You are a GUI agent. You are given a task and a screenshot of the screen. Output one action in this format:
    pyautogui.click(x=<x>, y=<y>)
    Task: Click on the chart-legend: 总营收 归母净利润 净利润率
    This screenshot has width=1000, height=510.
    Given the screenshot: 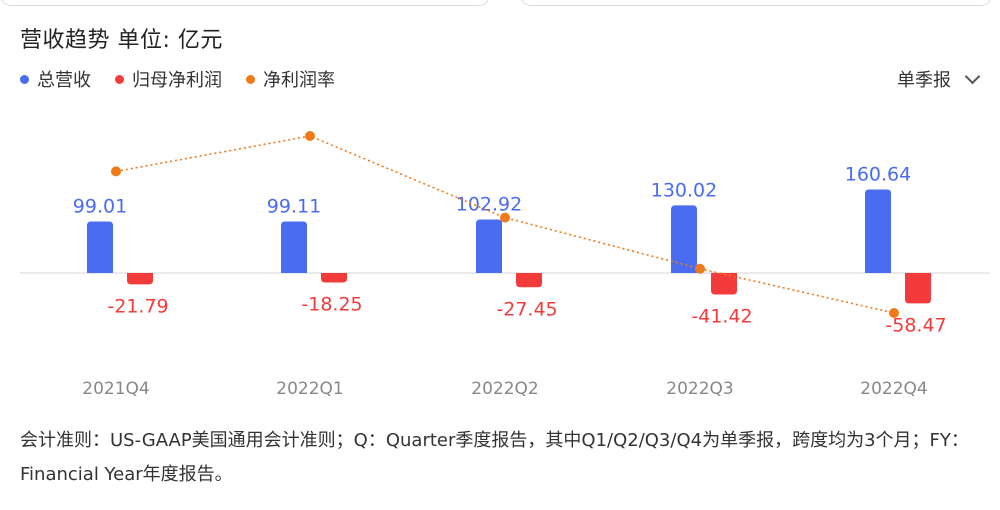 What is the action you would take?
    pyautogui.click(x=189, y=79)
    